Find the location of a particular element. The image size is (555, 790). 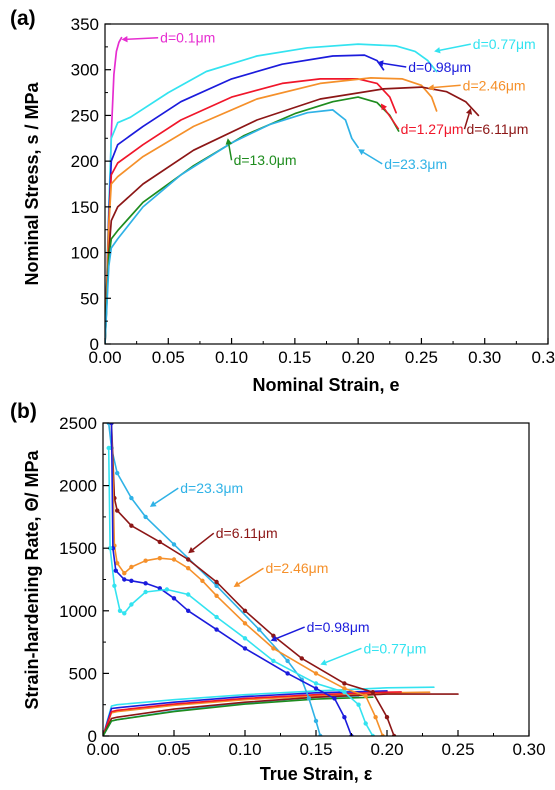

plot-b-annotation-label: d=0.77μm is located at coordinates (394, 648).